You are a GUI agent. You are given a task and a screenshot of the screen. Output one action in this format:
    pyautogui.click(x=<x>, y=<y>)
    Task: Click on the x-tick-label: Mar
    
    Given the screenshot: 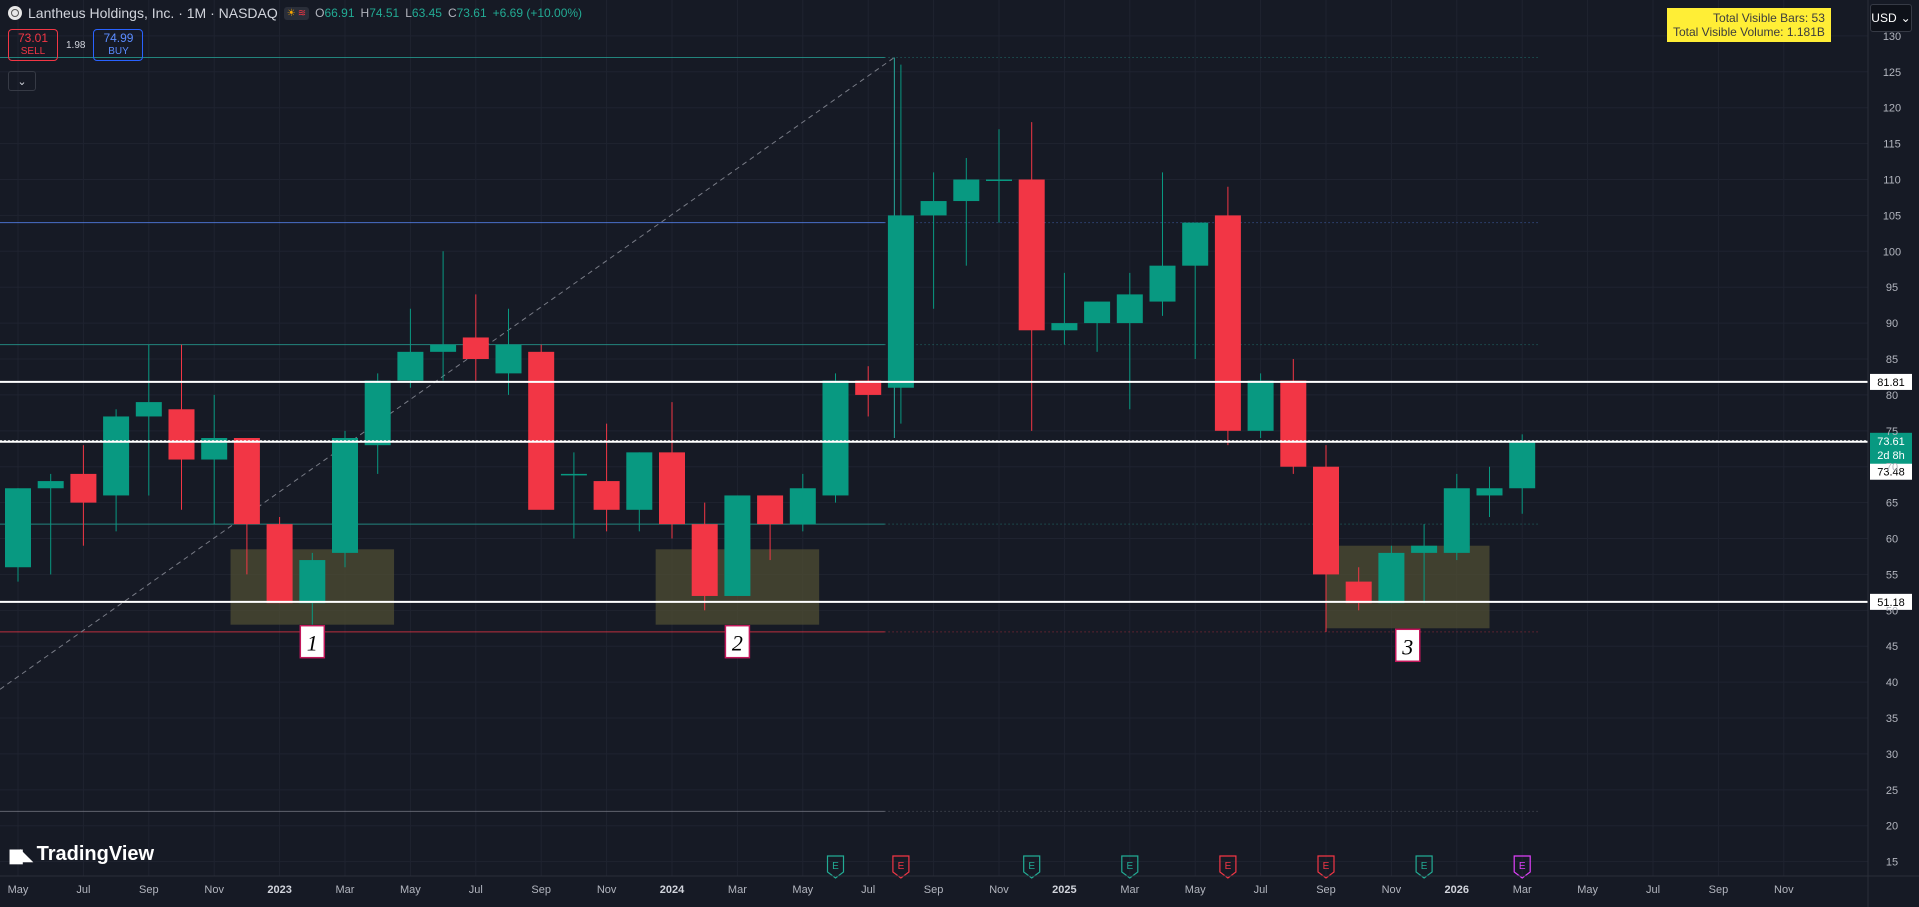 What is the action you would take?
    pyautogui.click(x=1522, y=890)
    